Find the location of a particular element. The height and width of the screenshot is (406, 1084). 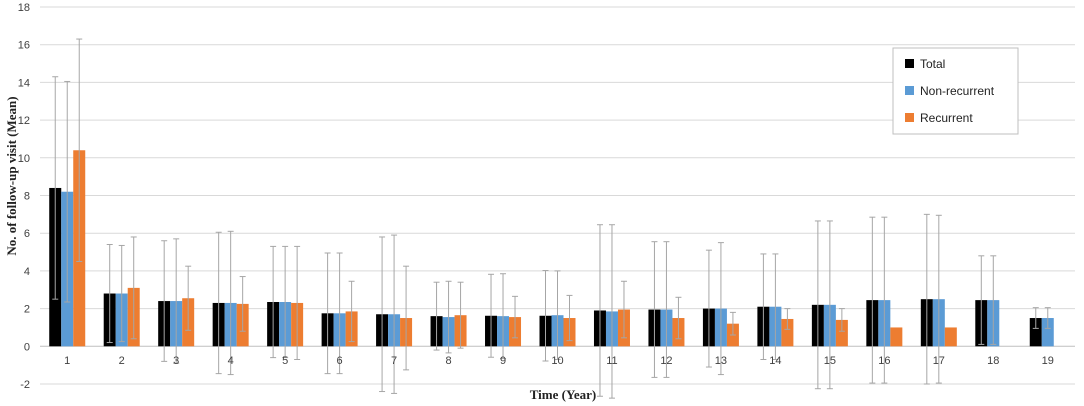

x-tick-label: 9 is located at coordinates (503, 361).